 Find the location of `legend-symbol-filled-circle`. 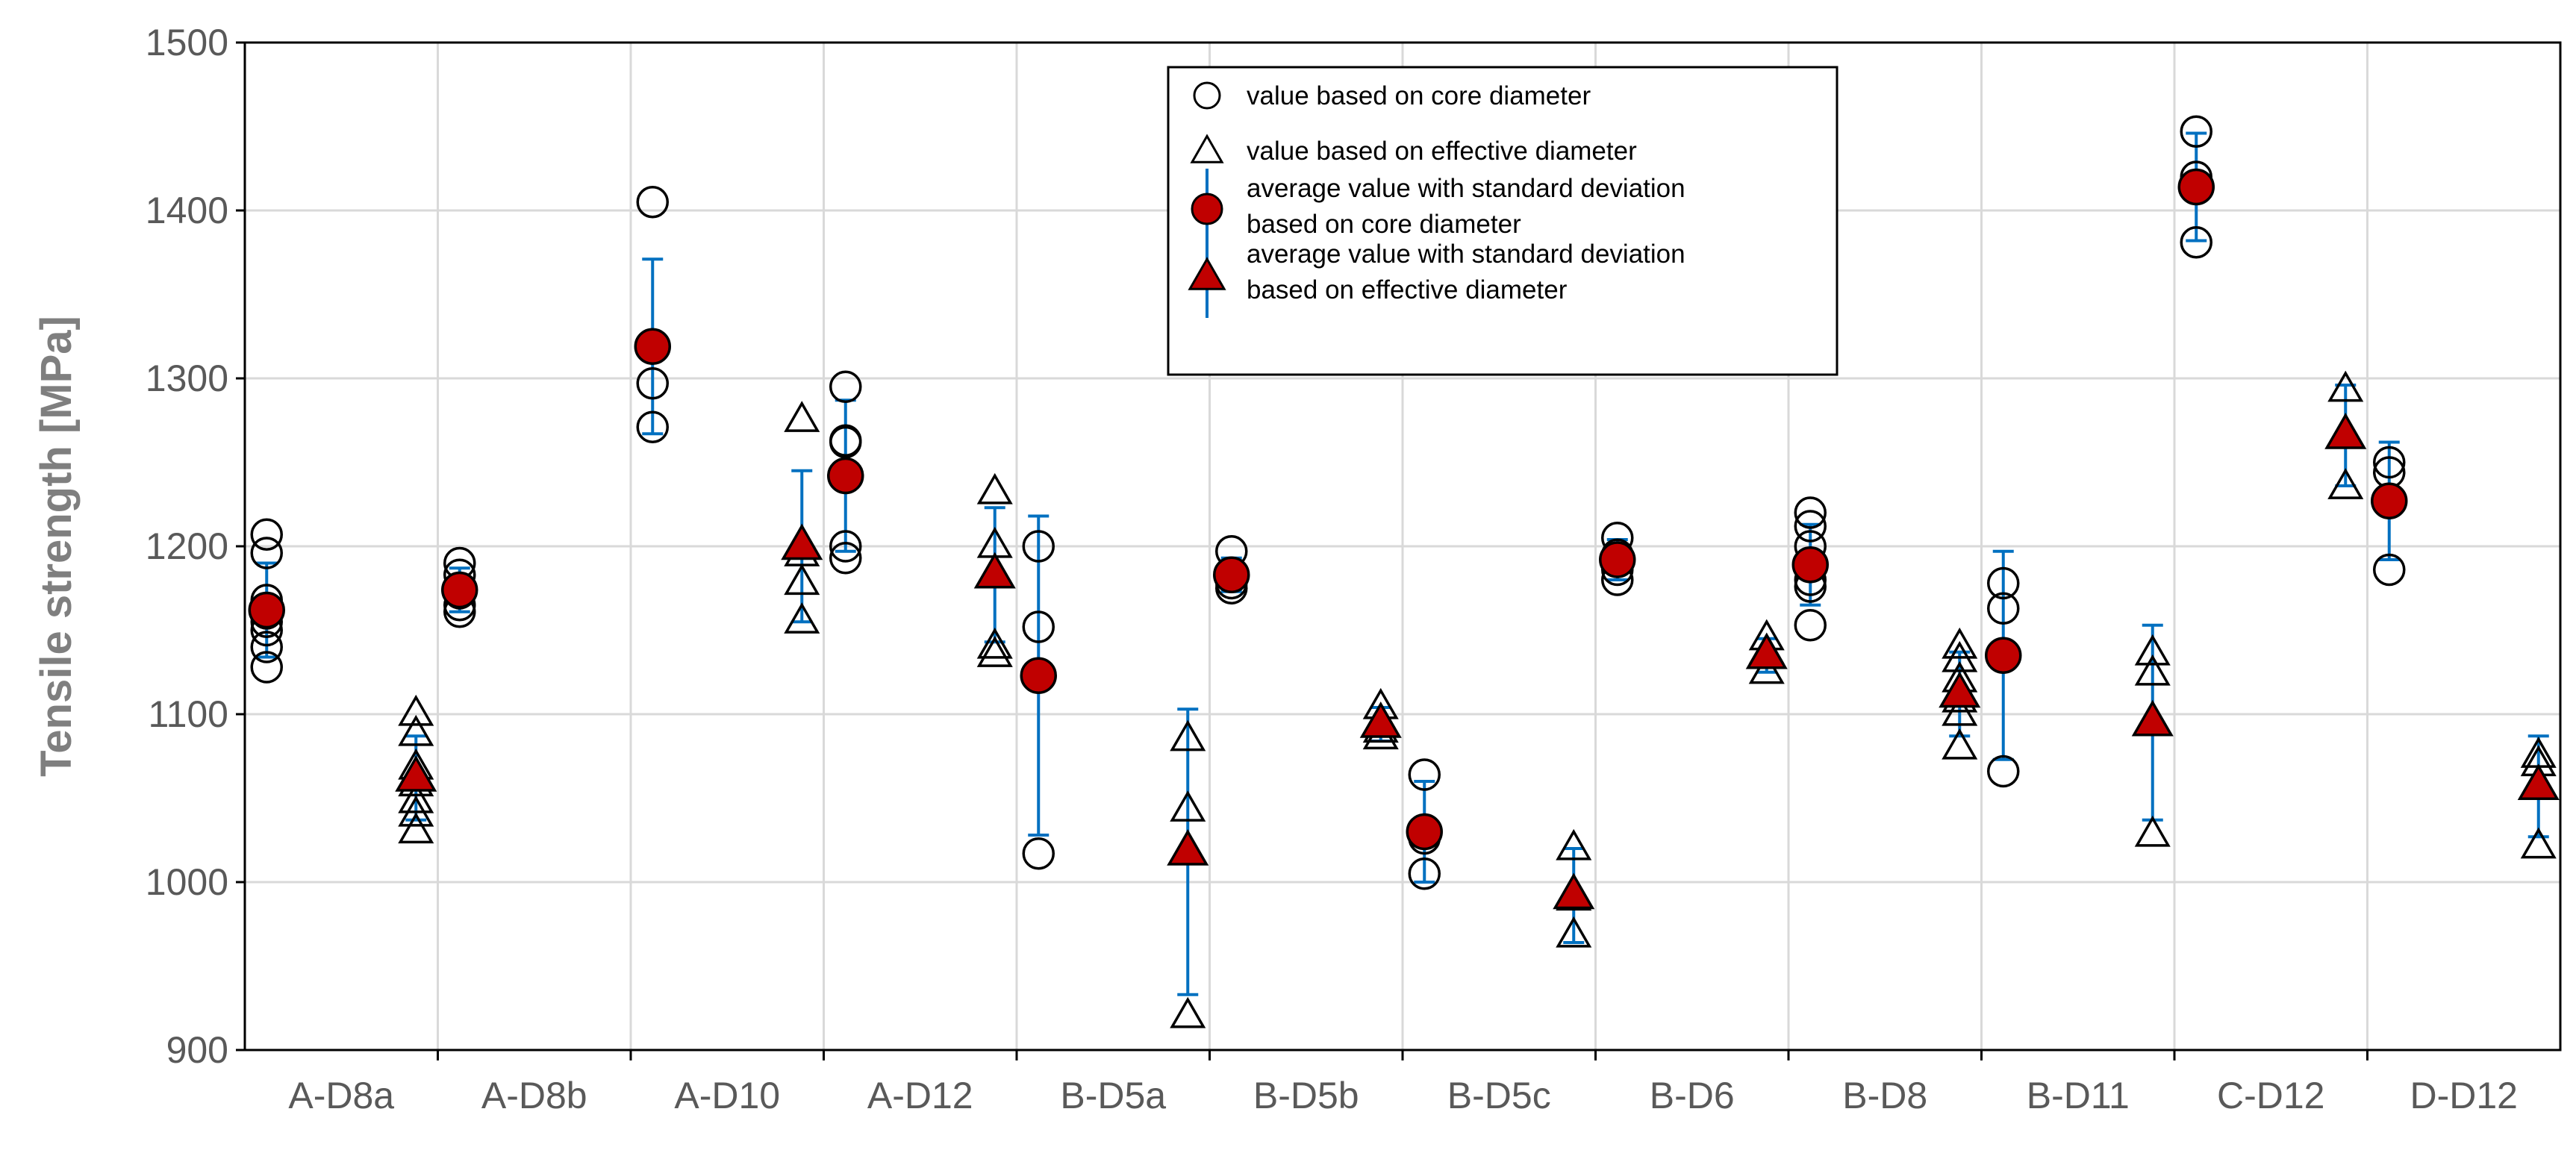

legend-symbol-filled-circle is located at coordinates (1207, 209).